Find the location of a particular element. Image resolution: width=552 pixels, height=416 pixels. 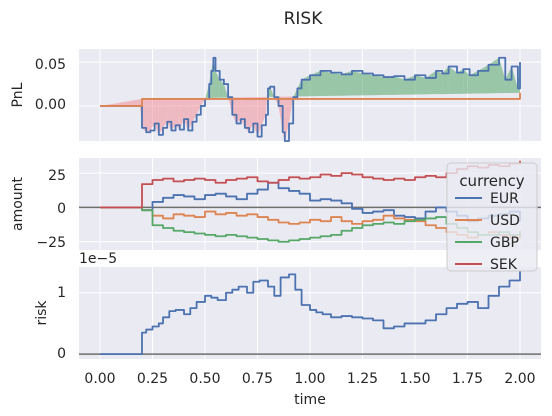

amount-legend: currency EUR USD GBP SEK is located at coordinates (492, 217).